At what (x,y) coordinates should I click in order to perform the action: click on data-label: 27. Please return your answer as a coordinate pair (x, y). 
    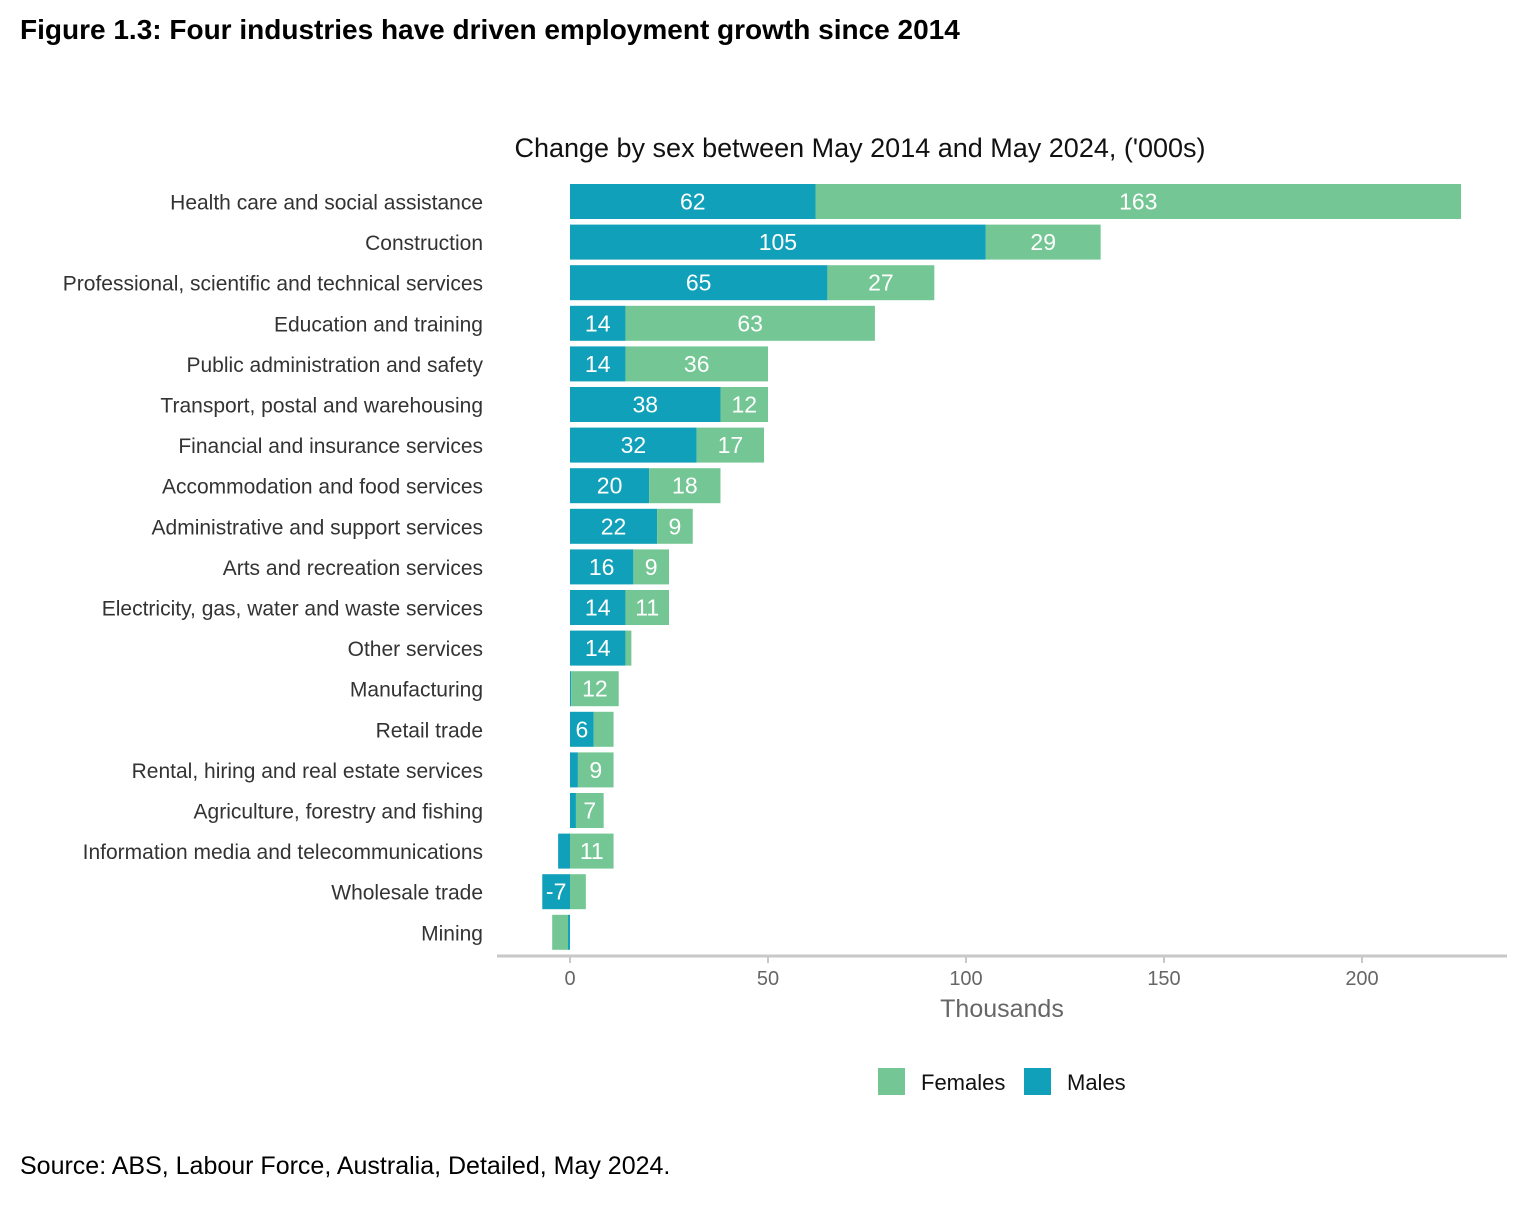
    Looking at the image, I should click on (881, 283).